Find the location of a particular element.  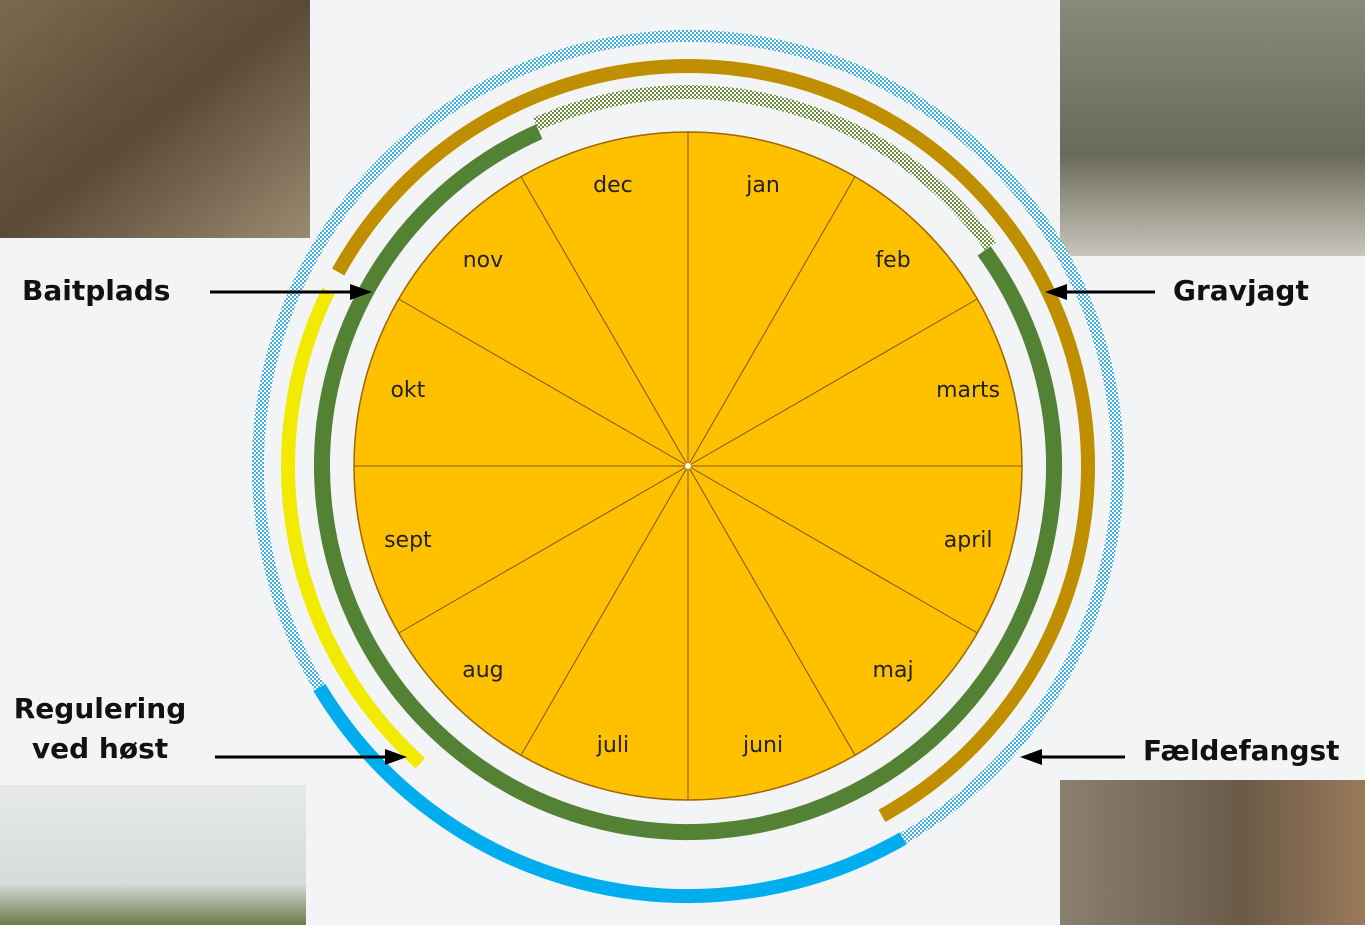

month-label: jan is located at coordinates (762, 185).